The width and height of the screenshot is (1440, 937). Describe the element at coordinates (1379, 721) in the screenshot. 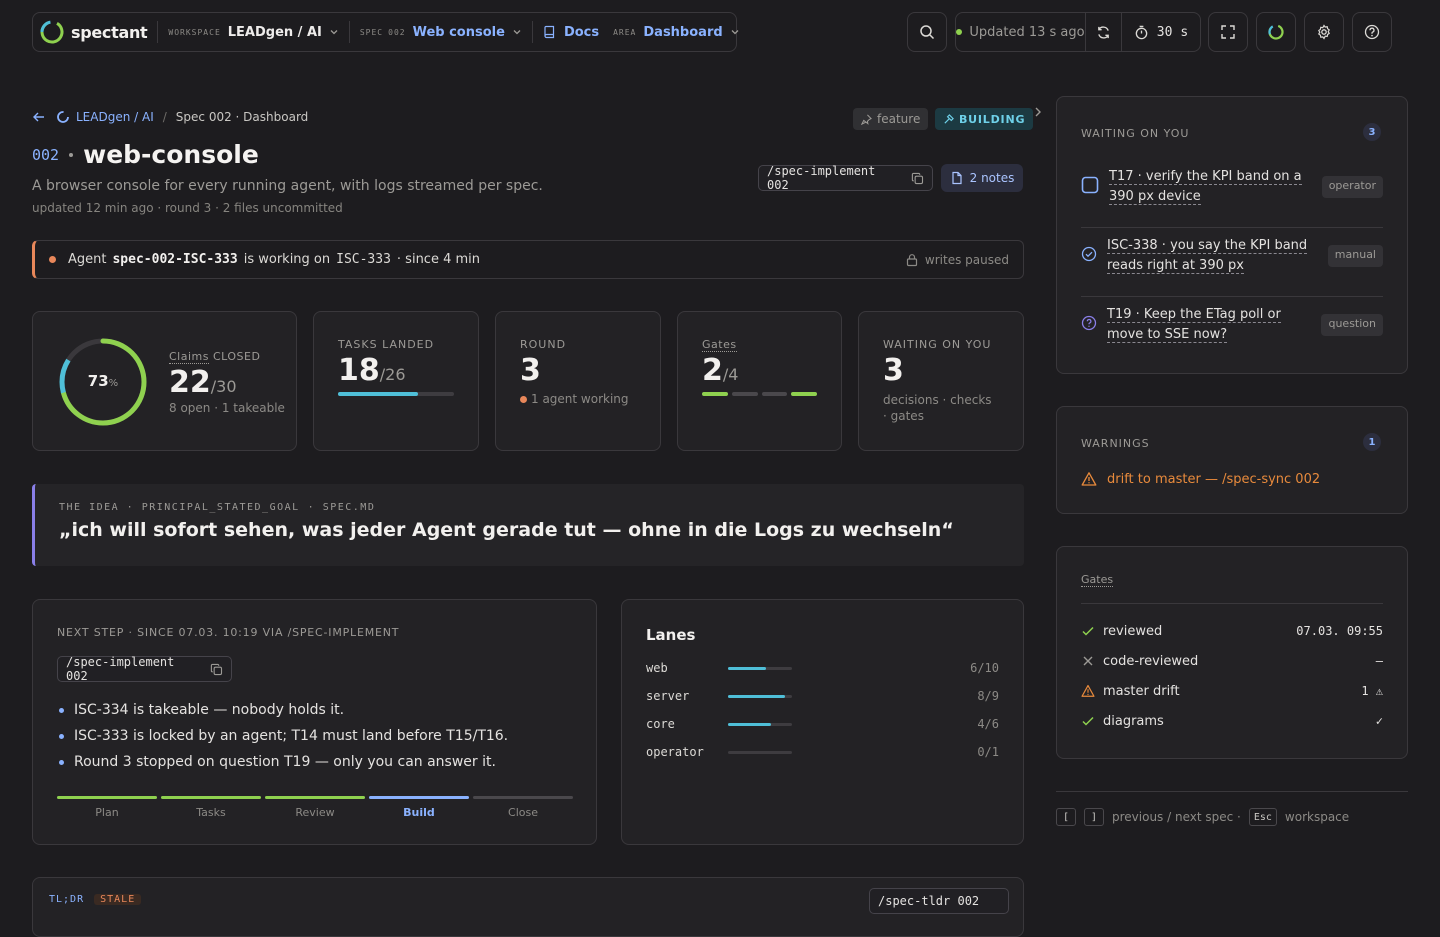

I see `gate-value: ✓` at that location.